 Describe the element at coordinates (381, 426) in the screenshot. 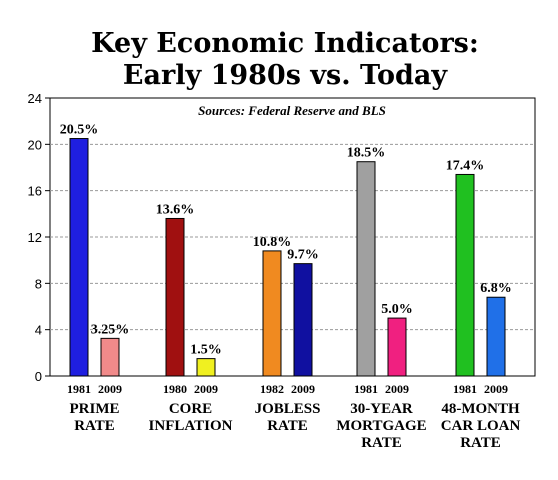

I see `category-label: MORTGAGE` at that location.